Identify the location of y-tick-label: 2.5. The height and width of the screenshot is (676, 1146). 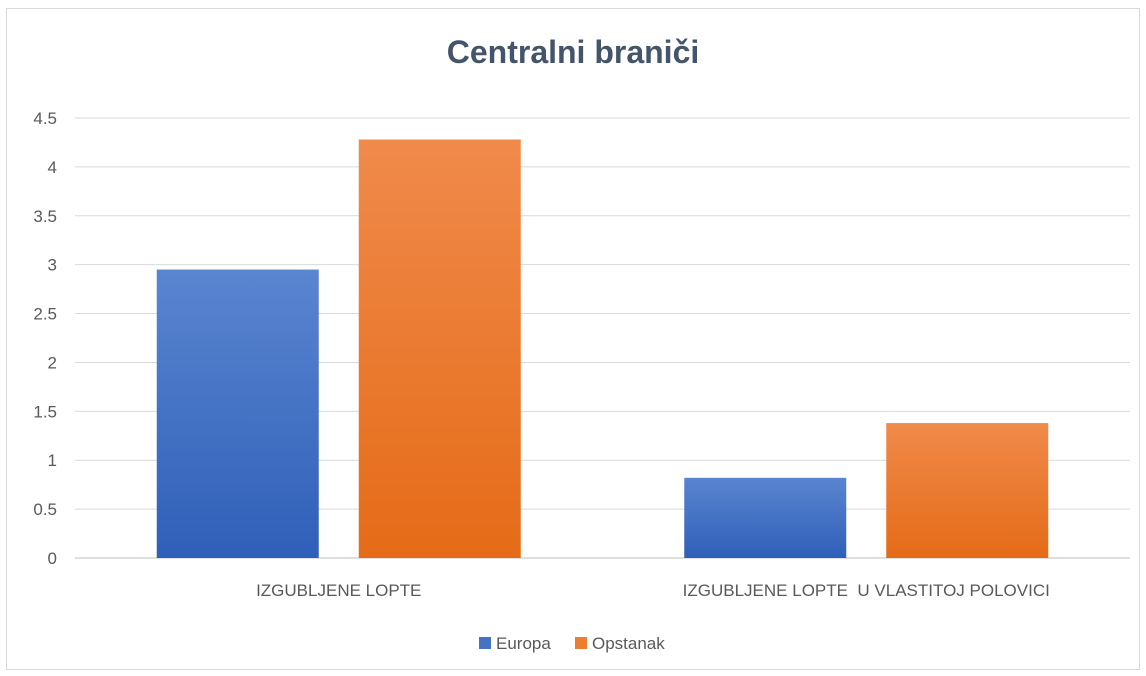
(45, 314).